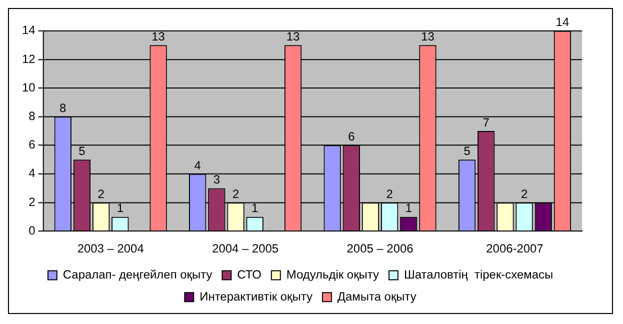 The image size is (623, 324). I want to click on y-tick-label: 10, so click(29, 87).